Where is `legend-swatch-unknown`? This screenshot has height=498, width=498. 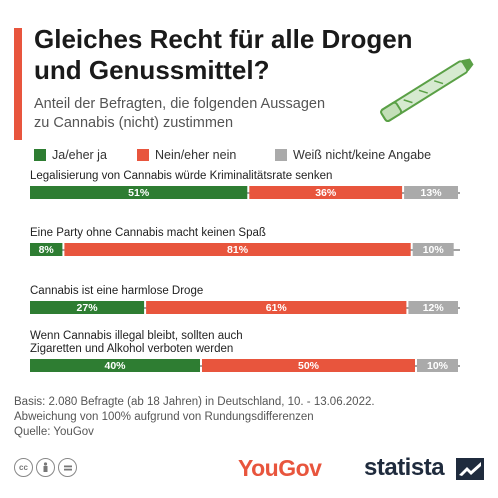 legend-swatch-unknown is located at coordinates (281, 155).